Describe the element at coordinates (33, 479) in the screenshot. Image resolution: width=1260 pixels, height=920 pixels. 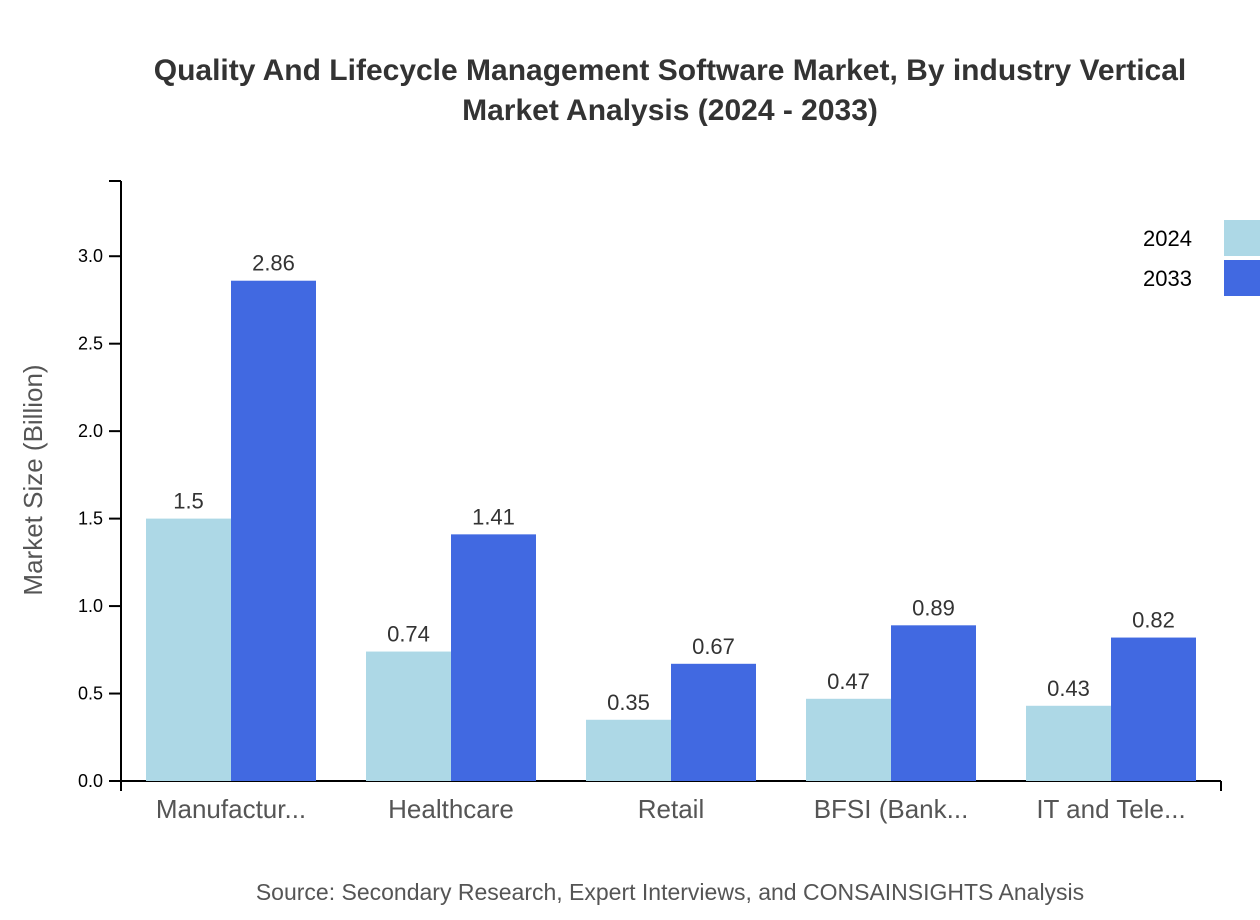
I see `y-axis-label: Market Size (Billion)` at that location.